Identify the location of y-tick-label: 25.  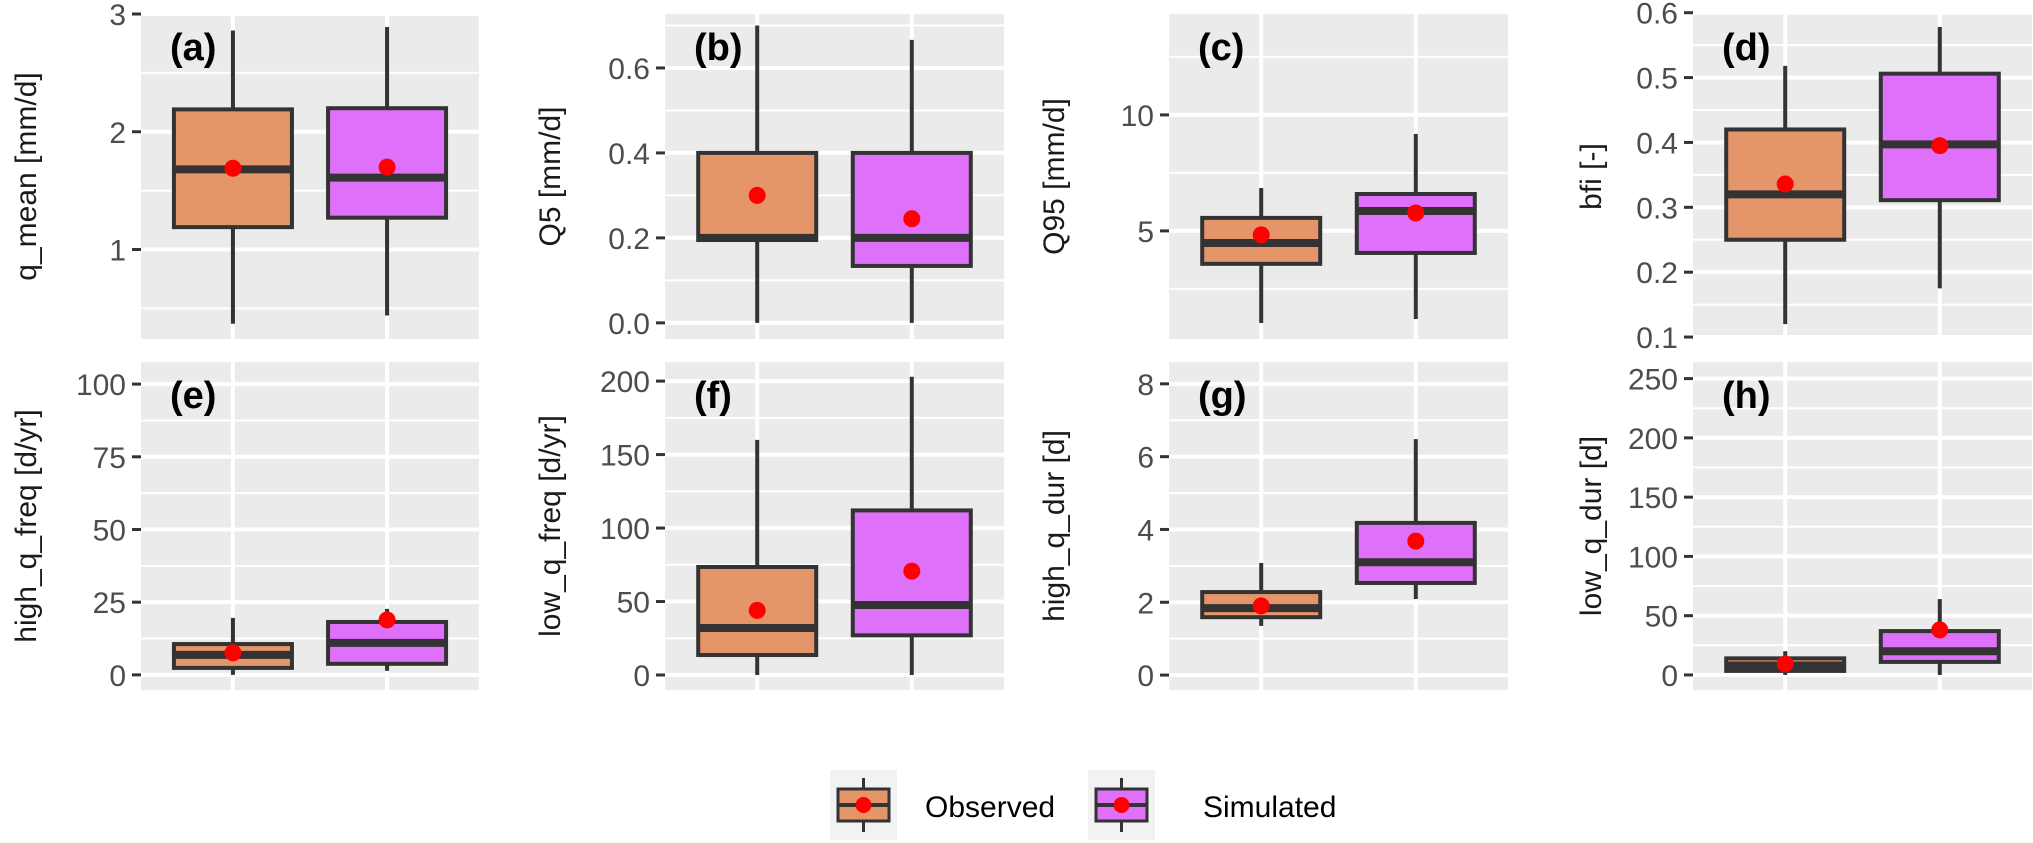
(109, 603).